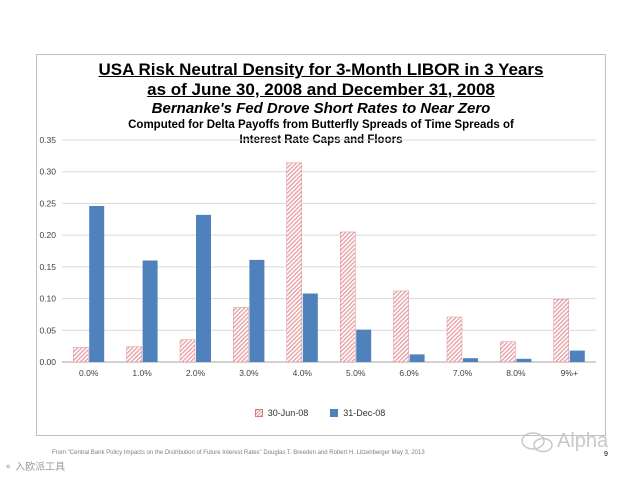 This screenshot has width=640, height=480. I want to click on x-tick-label: 3.0%, so click(249, 373).